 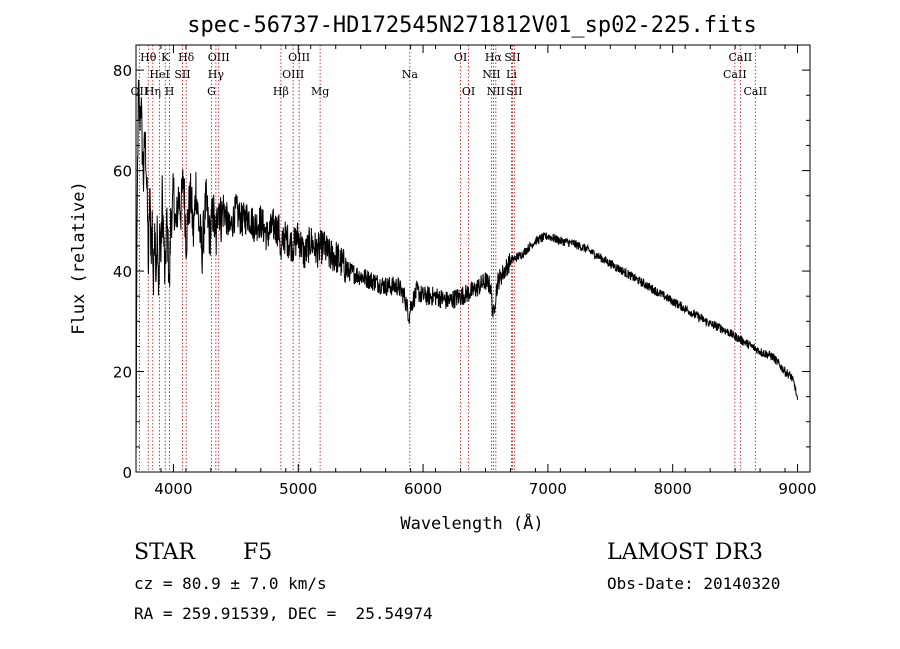 I want to click on line-marker-label: G, so click(x=211, y=91).